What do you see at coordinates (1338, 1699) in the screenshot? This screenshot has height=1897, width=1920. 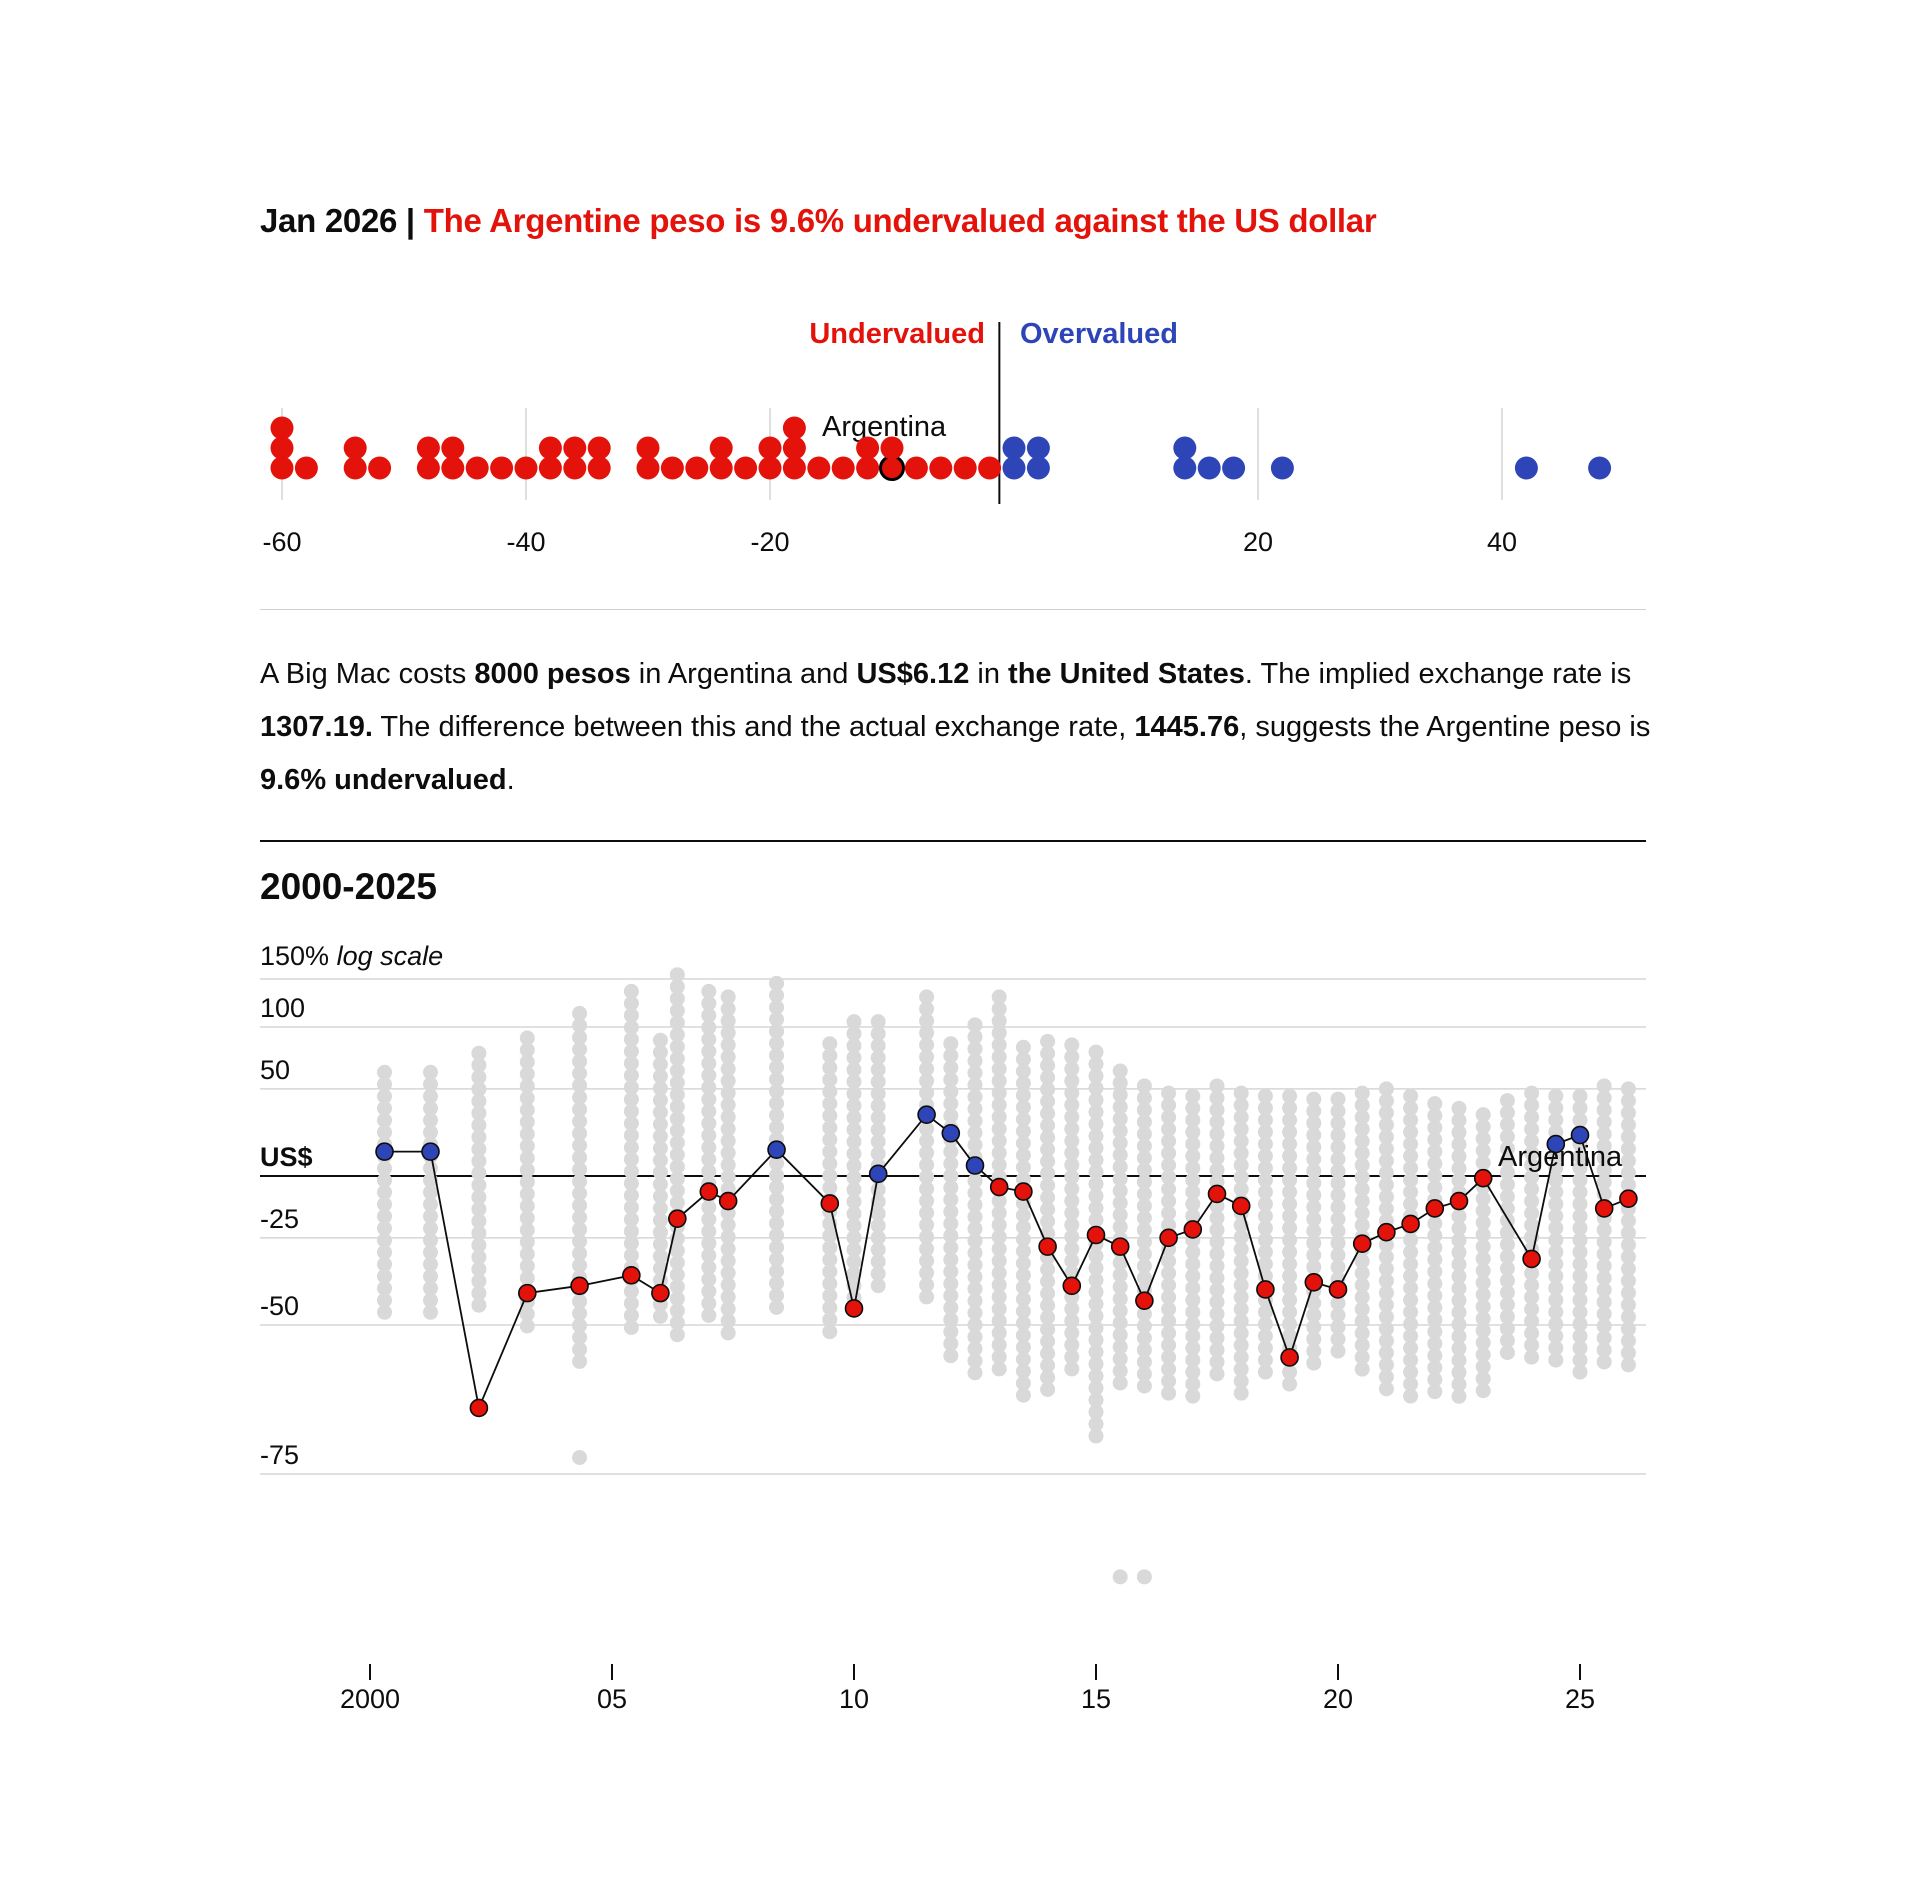 I see `x-tick-label: 20` at bounding box center [1338, 1699].